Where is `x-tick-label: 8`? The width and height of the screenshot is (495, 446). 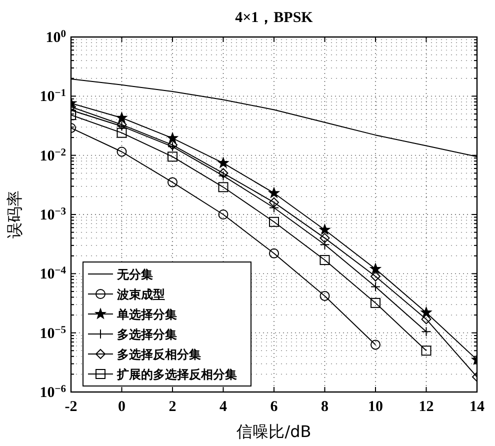 x-tick-label: 8 is located at coordinates (324, 407).